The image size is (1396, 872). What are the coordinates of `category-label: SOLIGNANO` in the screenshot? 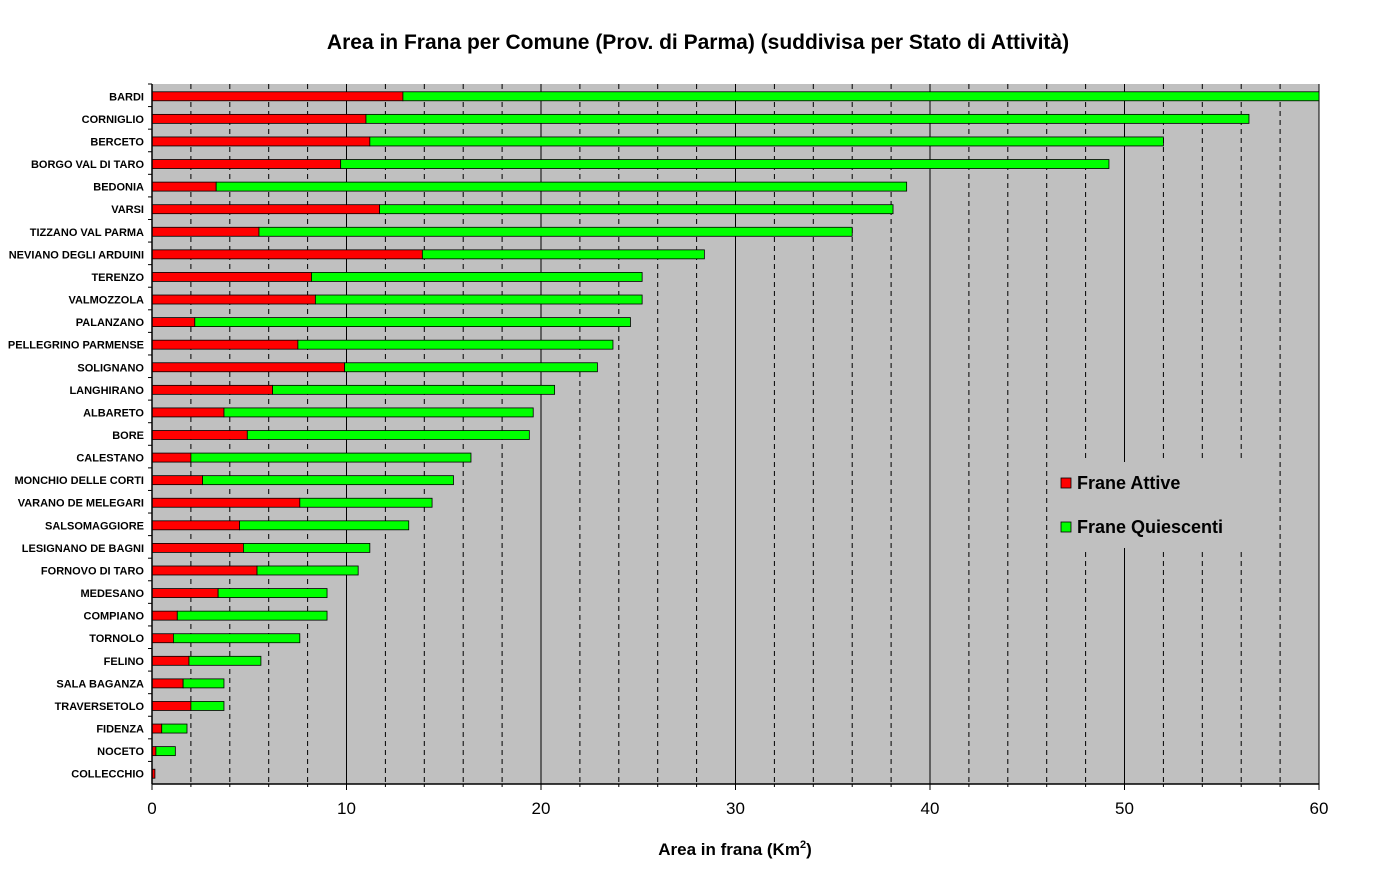 It's located at (110, 368).